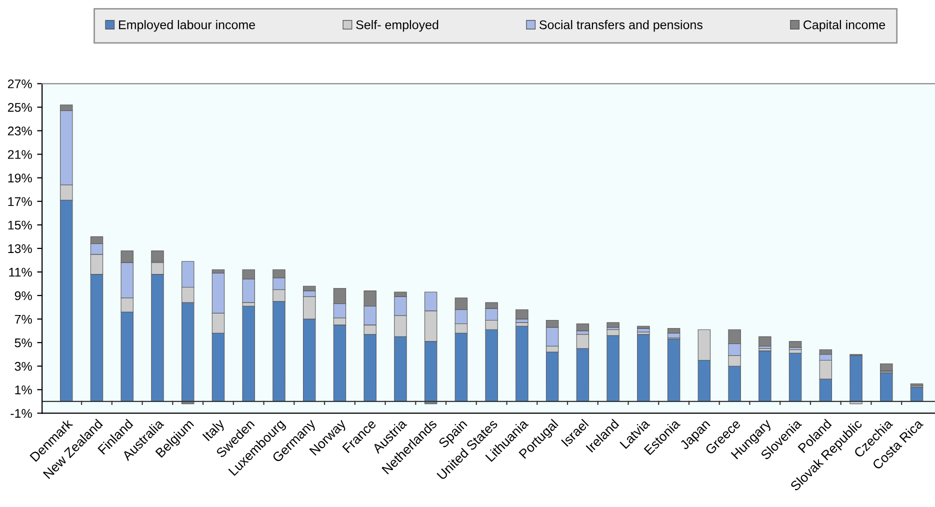  Describe the element at coordinates (23, 343) in the screenshot. I see `y-tick-label: 5%` at that location.